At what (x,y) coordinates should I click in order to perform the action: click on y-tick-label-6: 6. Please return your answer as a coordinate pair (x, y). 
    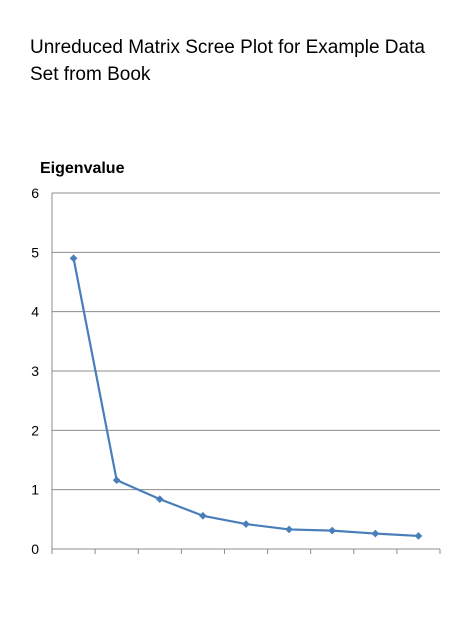
    Looking at the image, I should click on (35, 193).